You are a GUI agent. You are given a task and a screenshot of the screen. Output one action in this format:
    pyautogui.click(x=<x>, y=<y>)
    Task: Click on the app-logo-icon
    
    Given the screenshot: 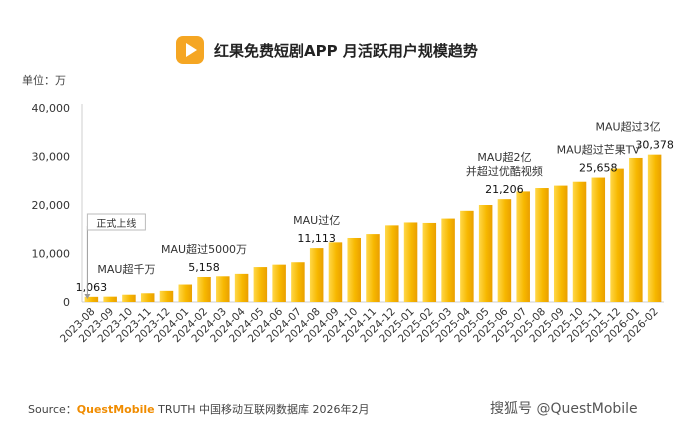 What is the action you would take?
    pyautogui.click(x=190, y=50)
    